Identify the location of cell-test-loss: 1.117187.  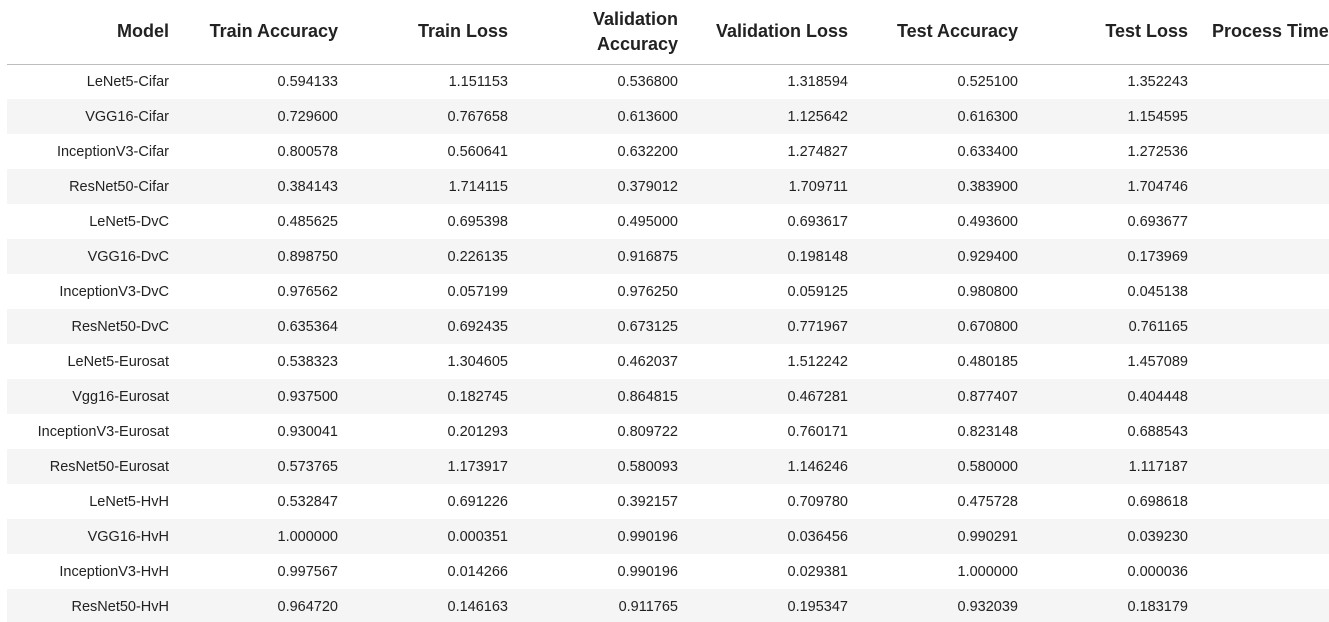
(1107, 466).